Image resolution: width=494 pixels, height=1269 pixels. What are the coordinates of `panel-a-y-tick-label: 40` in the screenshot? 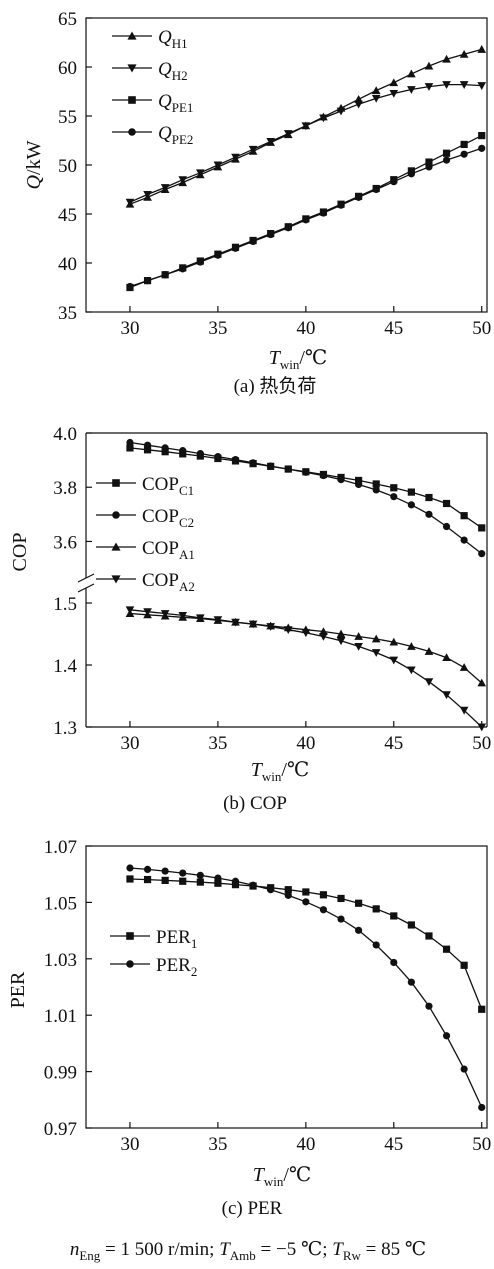 It's located at (67, 264).